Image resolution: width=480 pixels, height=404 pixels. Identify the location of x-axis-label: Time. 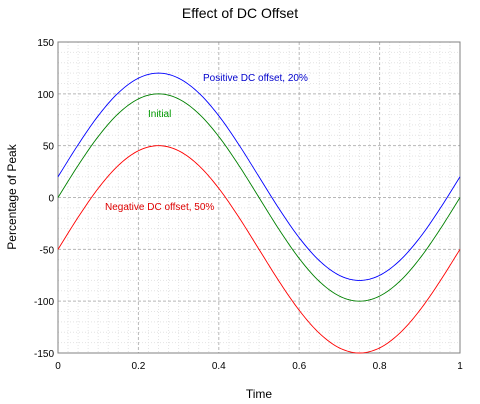
(259, 394).